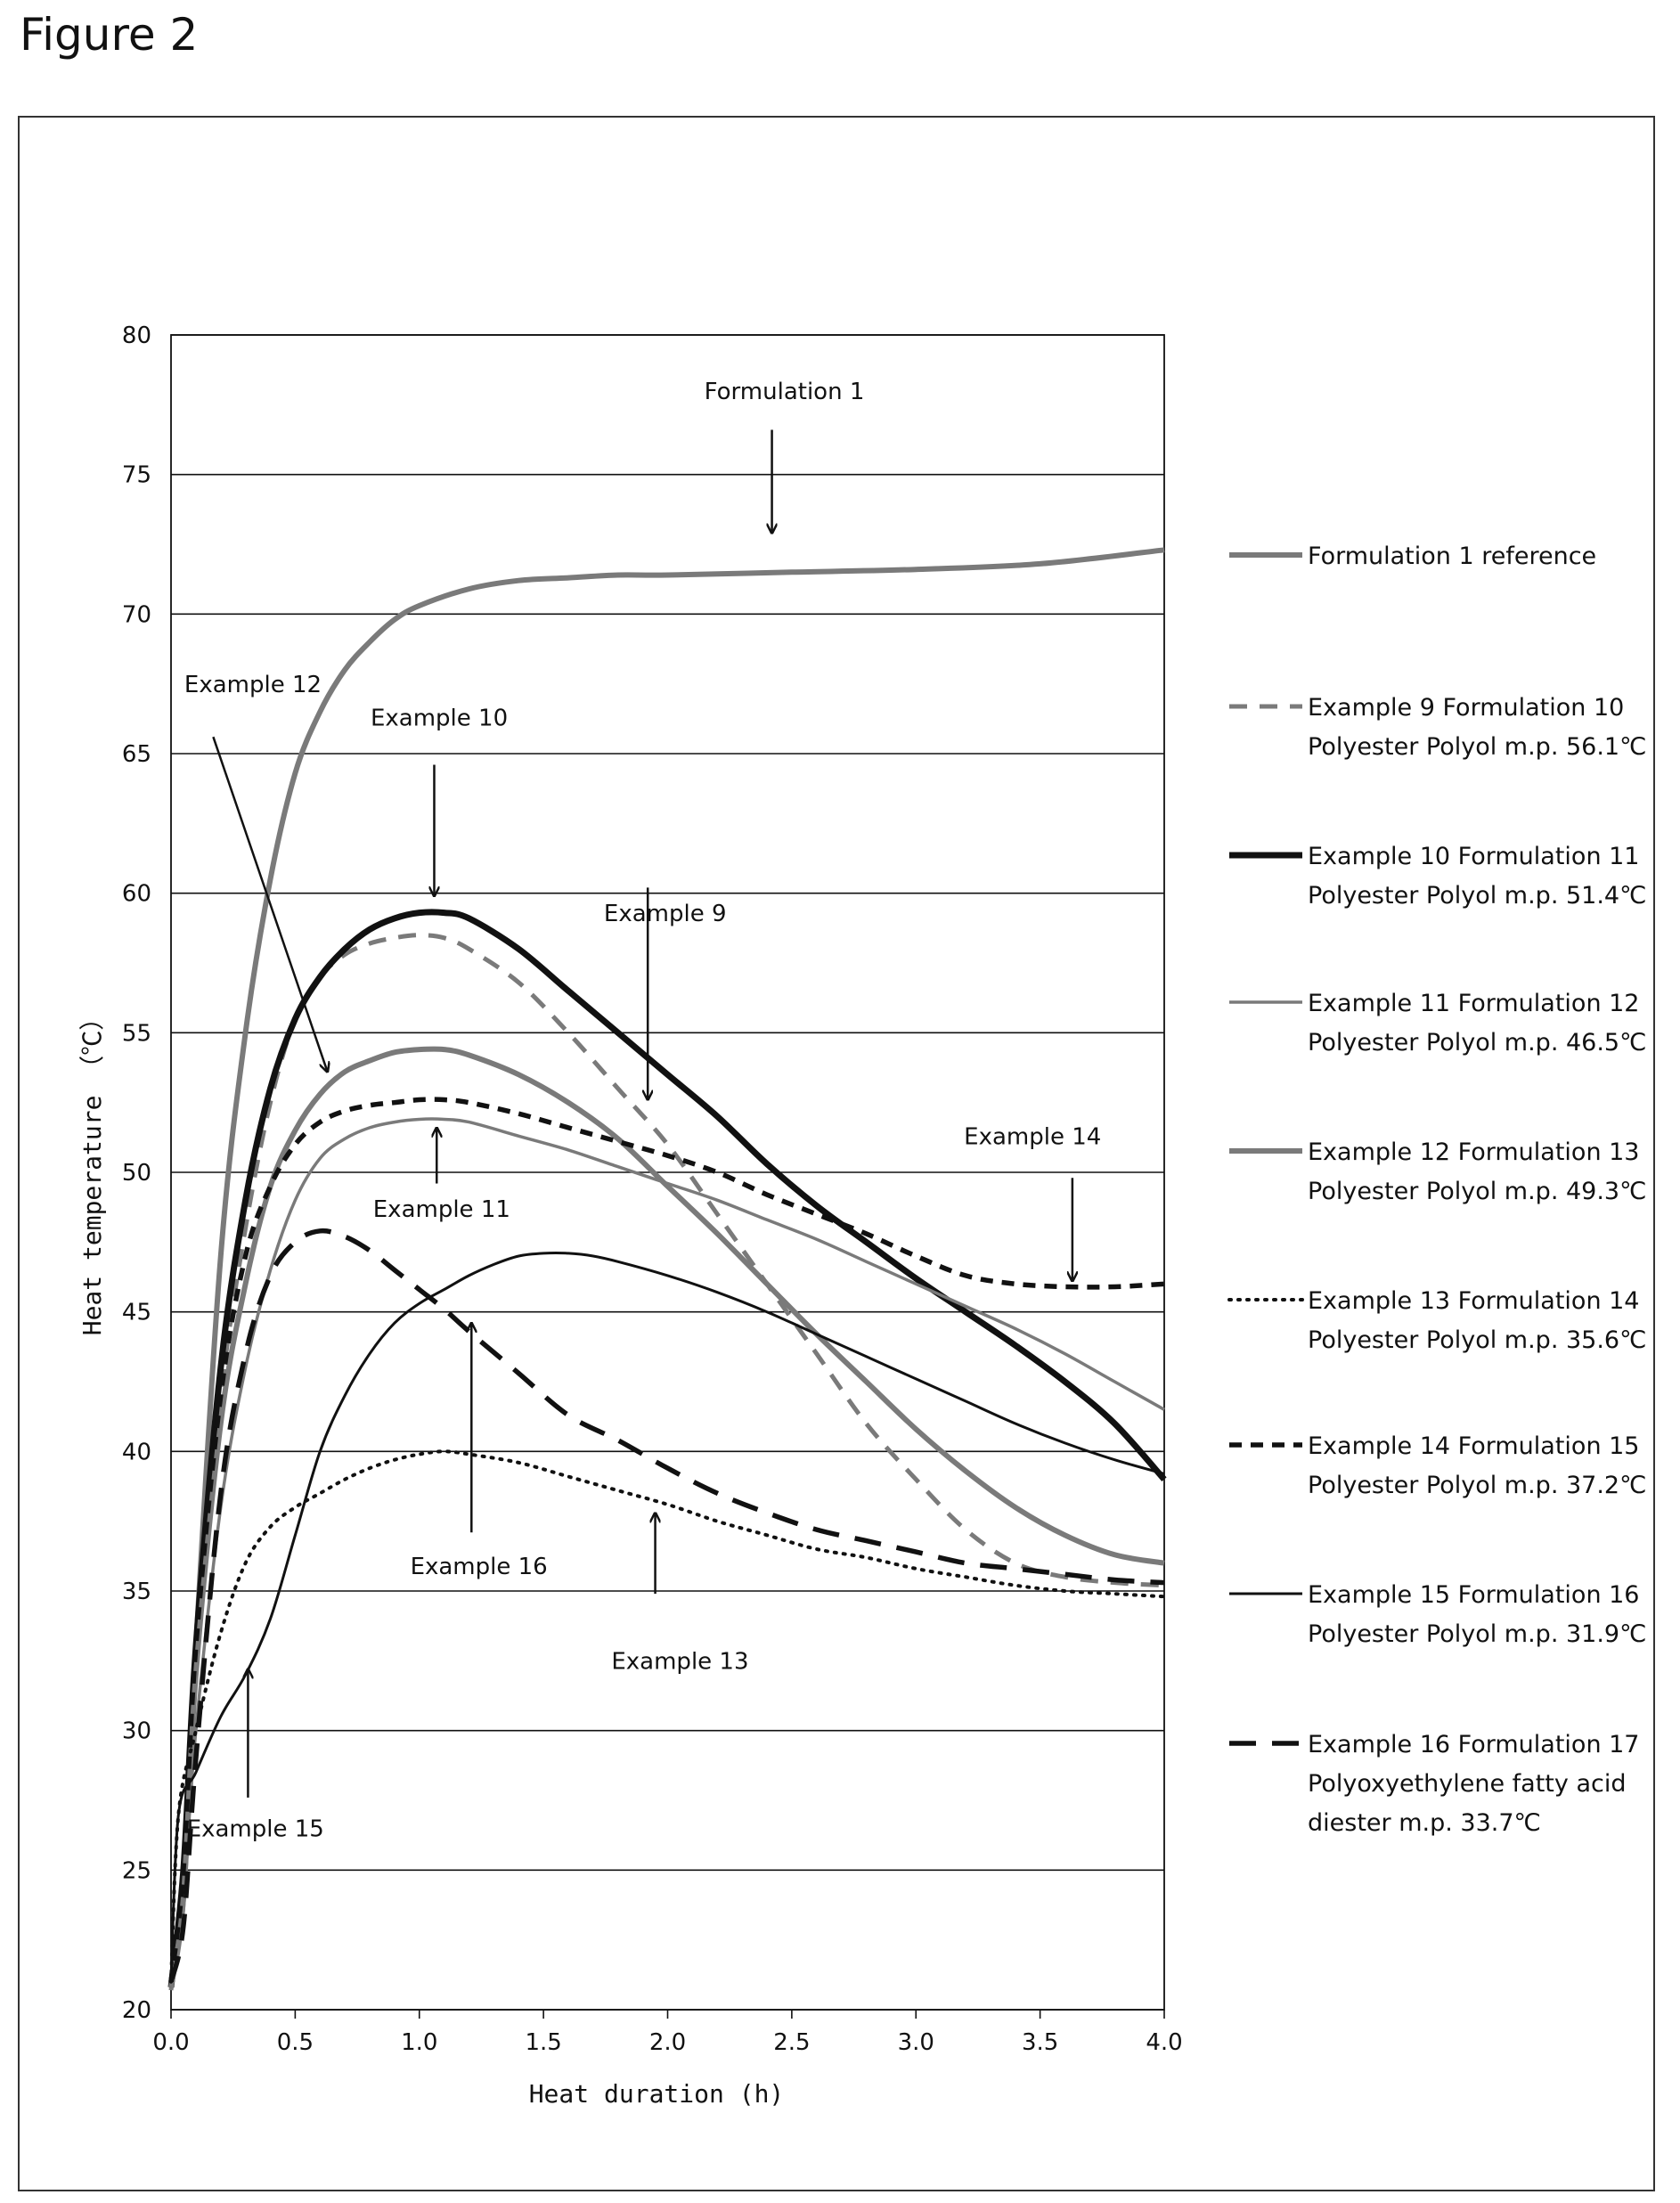 The width and height of the screenshot is (1680, 2203). What do you see at coordinates (1474, 1595) in the screenshot?
I see `legend-label-ex15: Example 15 Formulation 16` at bounding box center [1474, 1595].